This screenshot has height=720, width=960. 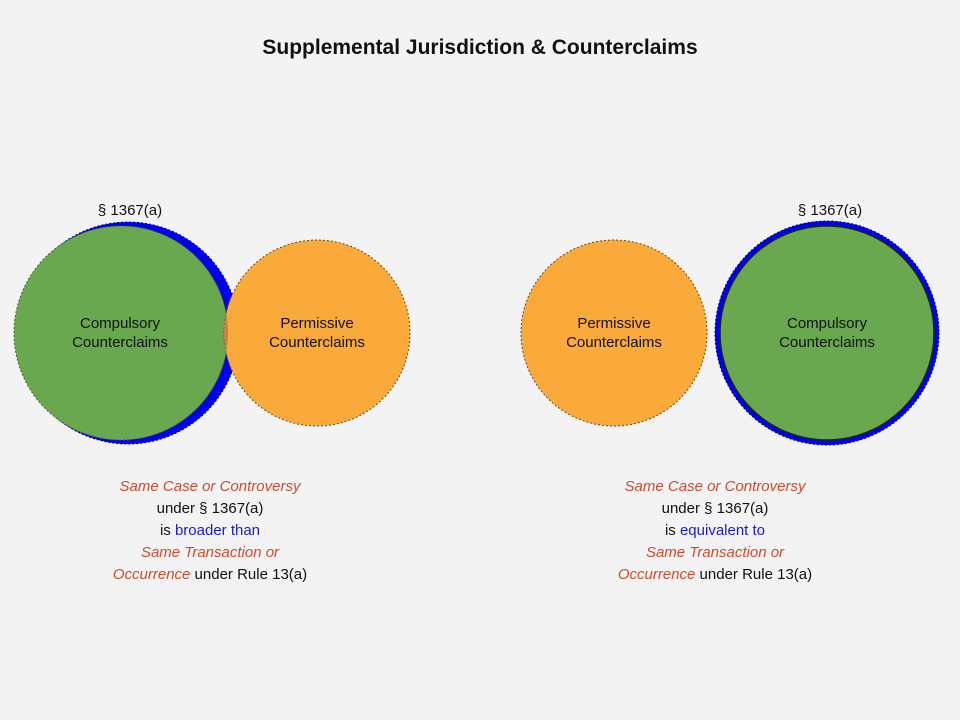 I want to click on left-compulsory-circle, so click(x=121, y=333).